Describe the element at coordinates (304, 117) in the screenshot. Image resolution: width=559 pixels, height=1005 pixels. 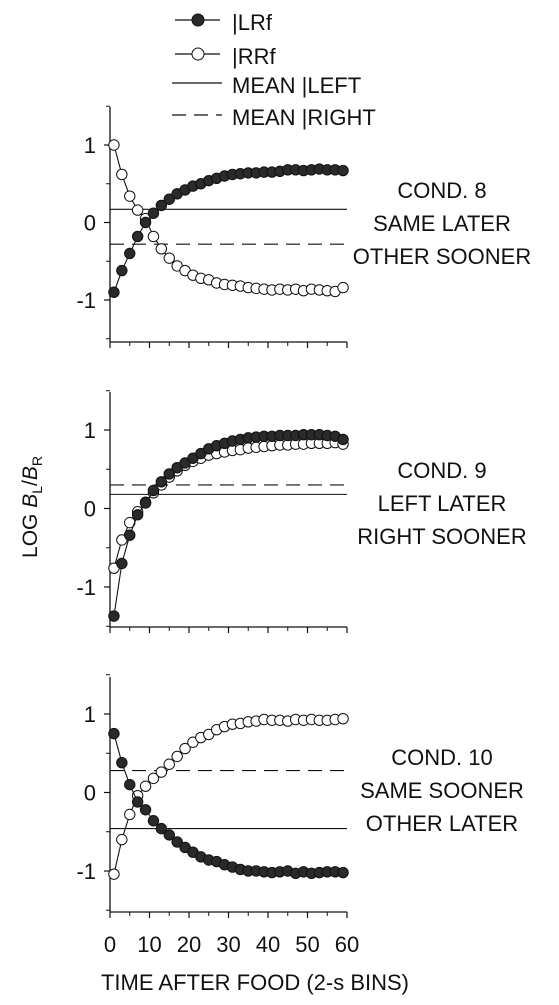
I see `legend-label-mean-right: MEAN |RIGHT` at that location.